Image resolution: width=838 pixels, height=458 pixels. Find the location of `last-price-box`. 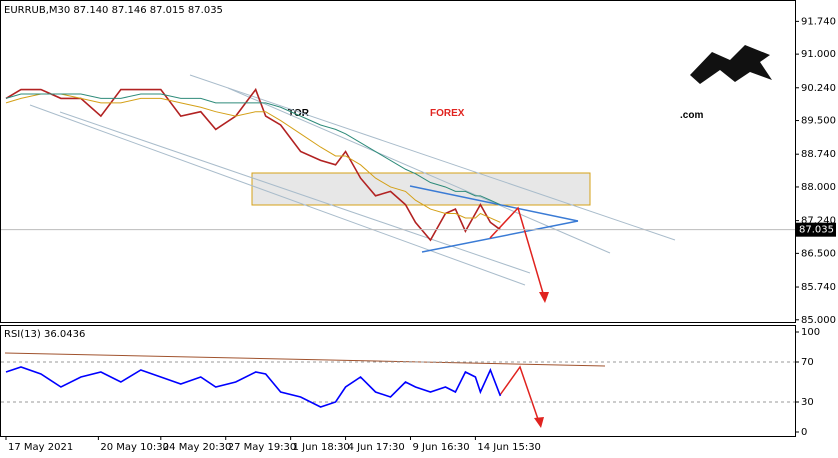

last-price-box is located at coordinates (816, 229).